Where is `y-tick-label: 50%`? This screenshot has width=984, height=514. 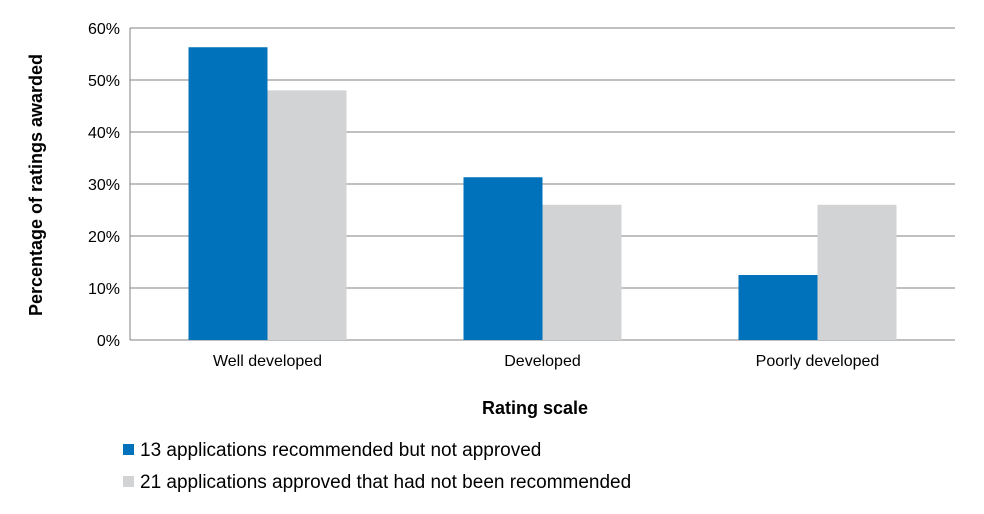
y-tick-label: 50% is located at coordinates (104, 81).